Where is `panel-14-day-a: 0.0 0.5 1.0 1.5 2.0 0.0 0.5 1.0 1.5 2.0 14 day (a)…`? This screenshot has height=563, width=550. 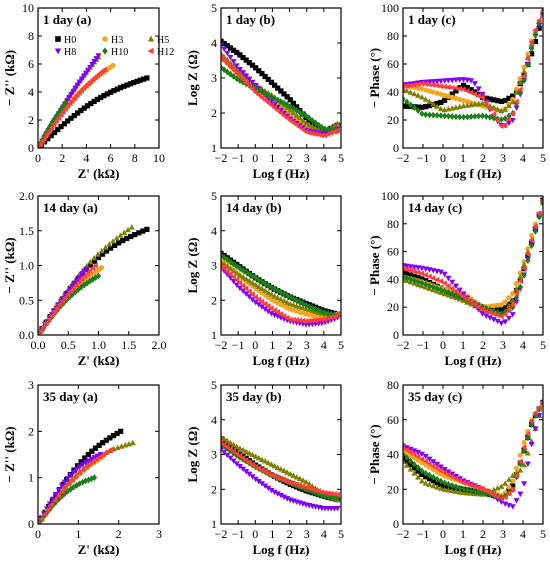 panel-14-day-a: 0.0 0.5 1.0 1.5 2.0 0.0 0.5 1.0 1.5 2.0 14 day (a)… is located at coordinates (84, 278).